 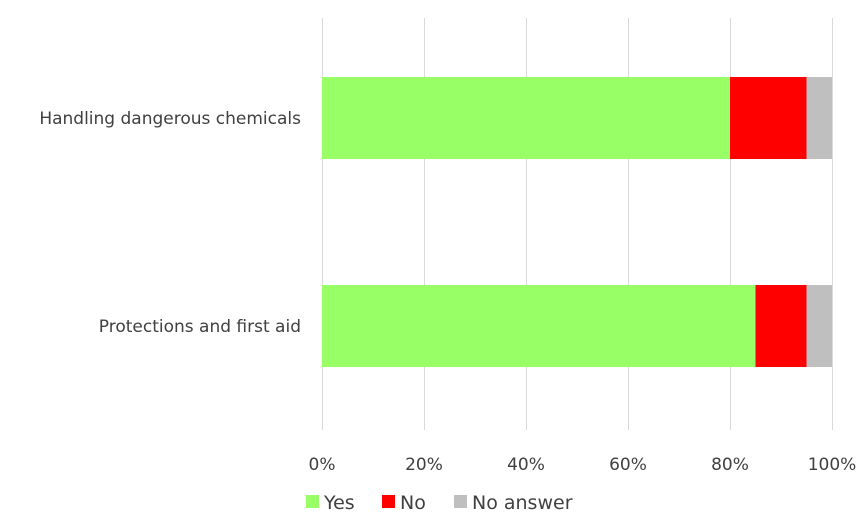 I want to click on tick-label: 80%, so click(x=730, y=465).